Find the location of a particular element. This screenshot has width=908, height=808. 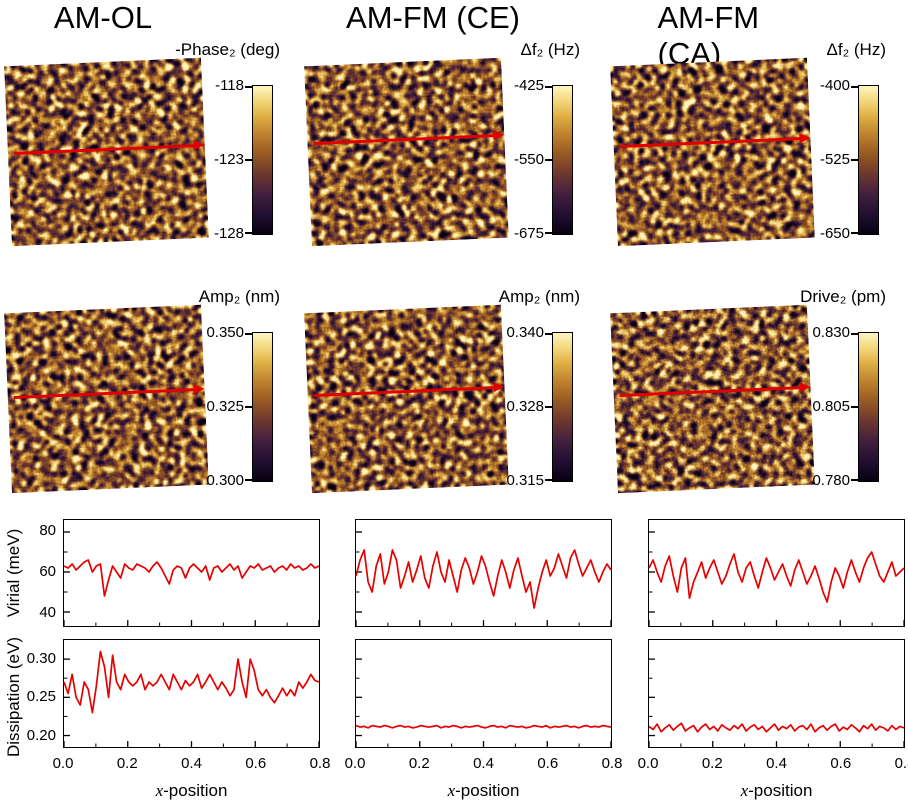

colorbar-tick-label: -118 is located at coordinates (229, 85).